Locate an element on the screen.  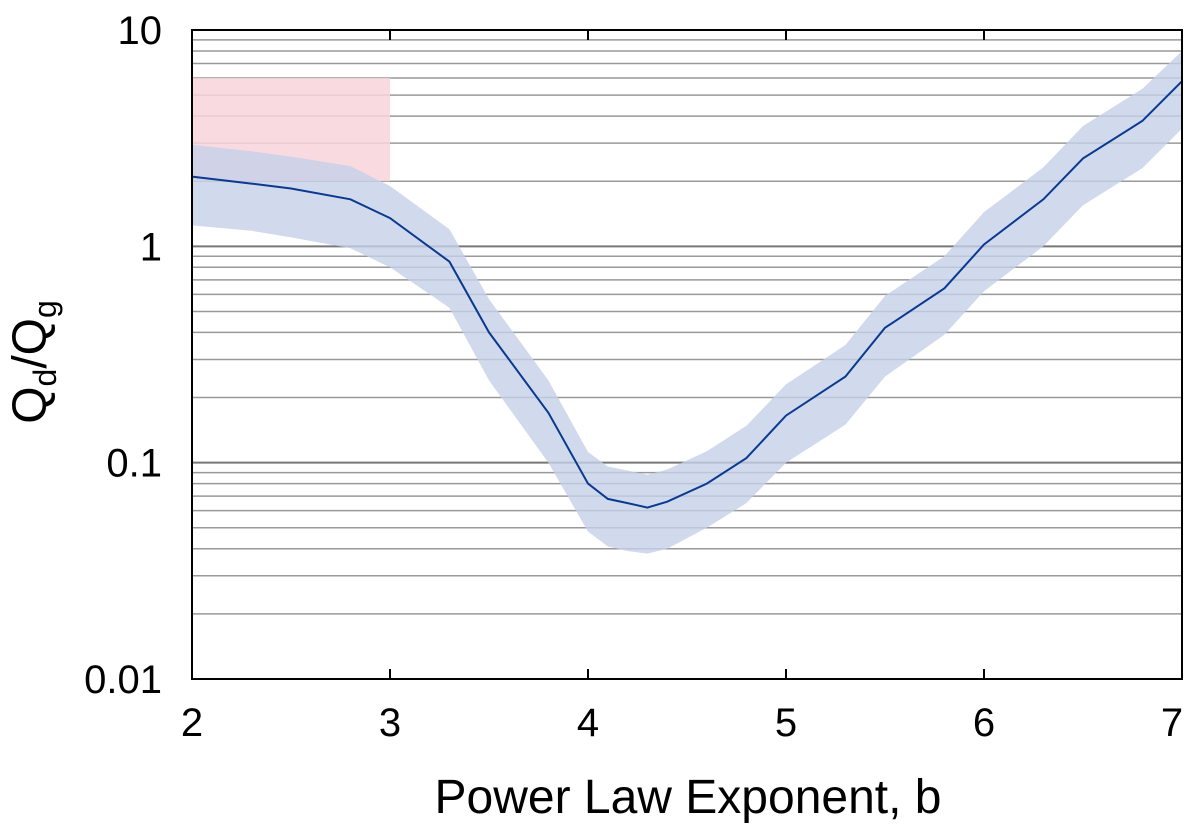
y-tick-label: 1 is located at coordinates (151, 247).